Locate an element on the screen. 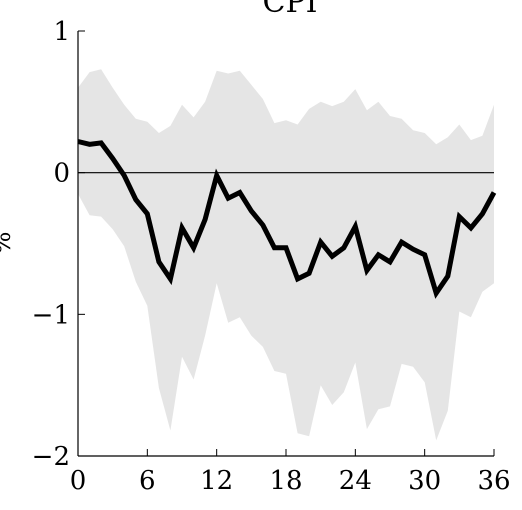 Image resolution: width=522 pixels, height=510 pixels. x-tick-label: 36 is located at coordinates (493, 481).